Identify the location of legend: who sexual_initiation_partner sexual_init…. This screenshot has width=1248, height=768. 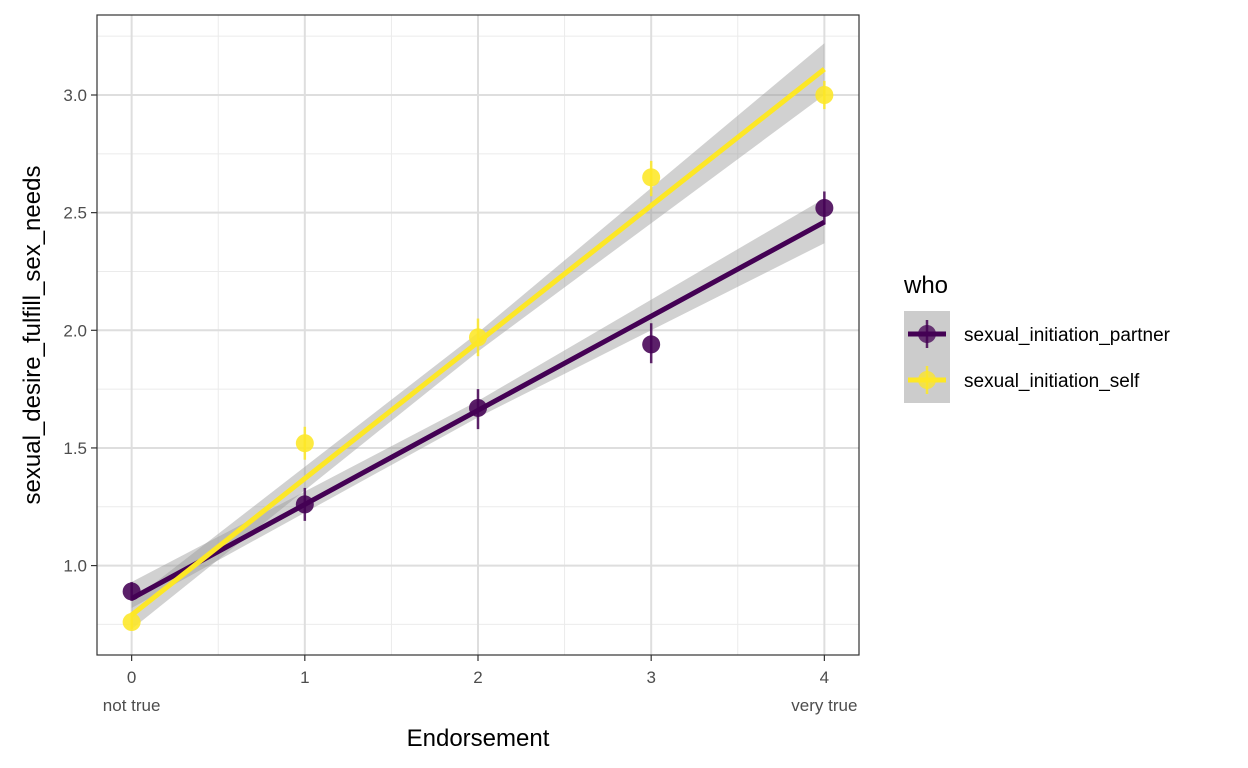
(1037, 337).